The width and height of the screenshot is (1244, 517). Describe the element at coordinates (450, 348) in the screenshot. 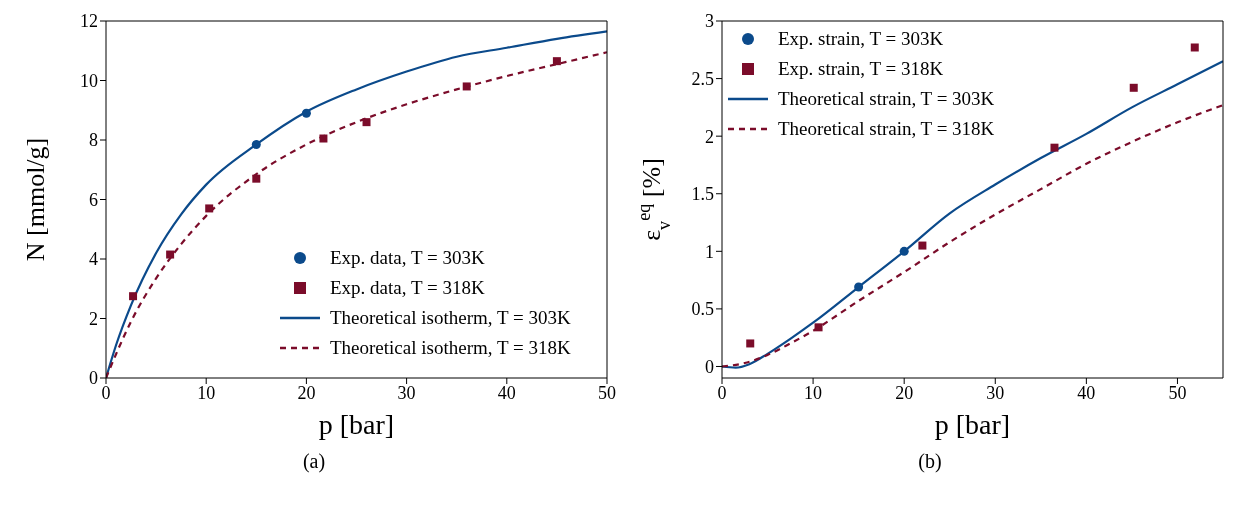

I see `legend-label: Theoretical isotherm, T = 318K` at that location.